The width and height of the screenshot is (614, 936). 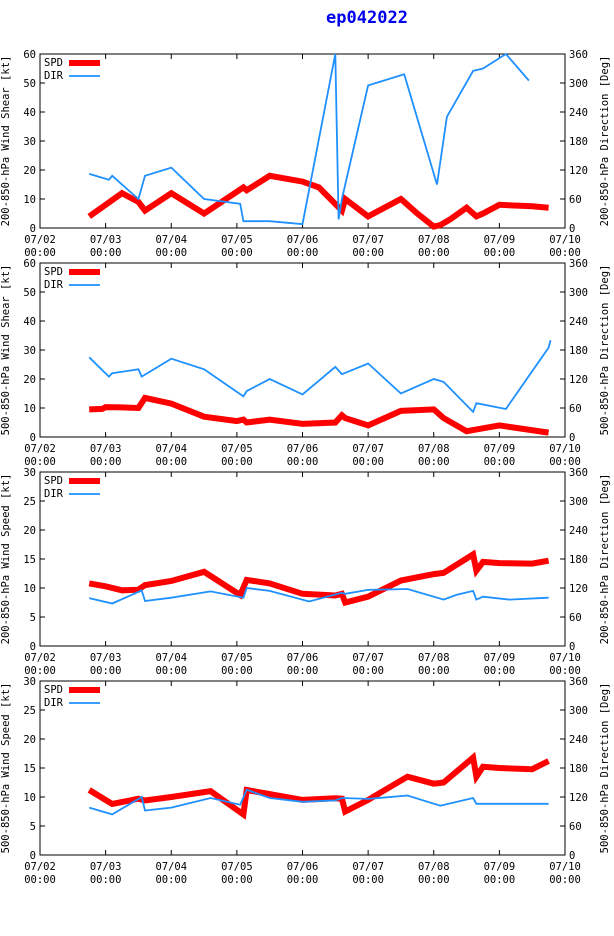 I want to click on y-tick-label: 5, so click(x=33, y=827).